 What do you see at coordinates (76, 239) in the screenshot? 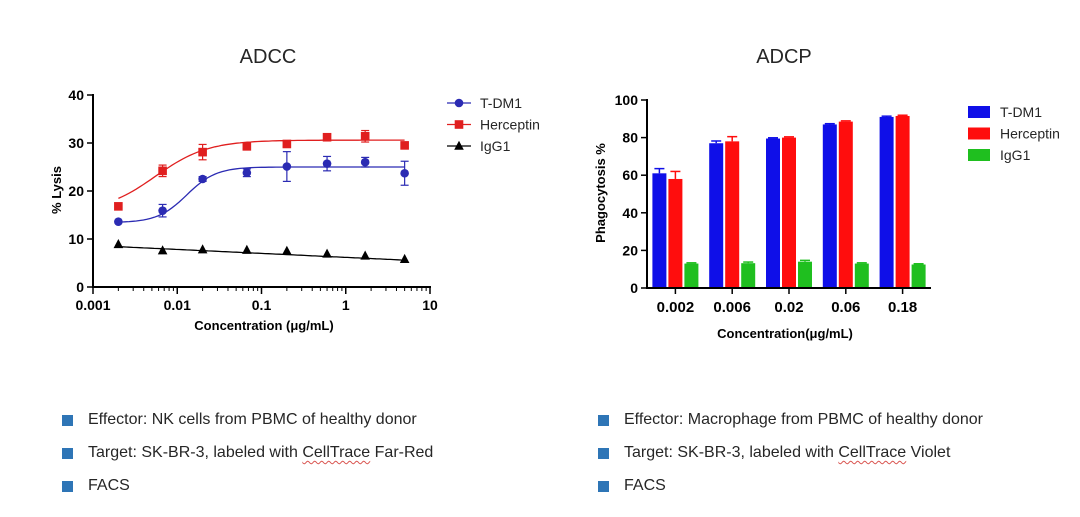
I see `y-tick-label: 10` at bounding box center [76, 239].